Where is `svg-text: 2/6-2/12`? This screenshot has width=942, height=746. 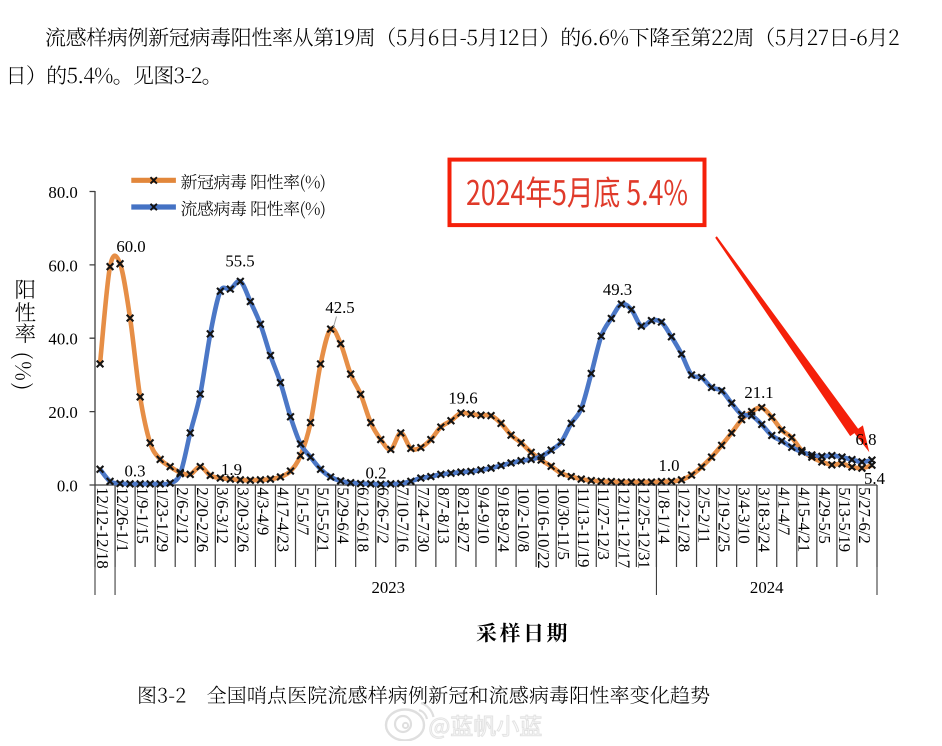
svg-text: 2/6-2/12 is located at coordinates (182, 515).